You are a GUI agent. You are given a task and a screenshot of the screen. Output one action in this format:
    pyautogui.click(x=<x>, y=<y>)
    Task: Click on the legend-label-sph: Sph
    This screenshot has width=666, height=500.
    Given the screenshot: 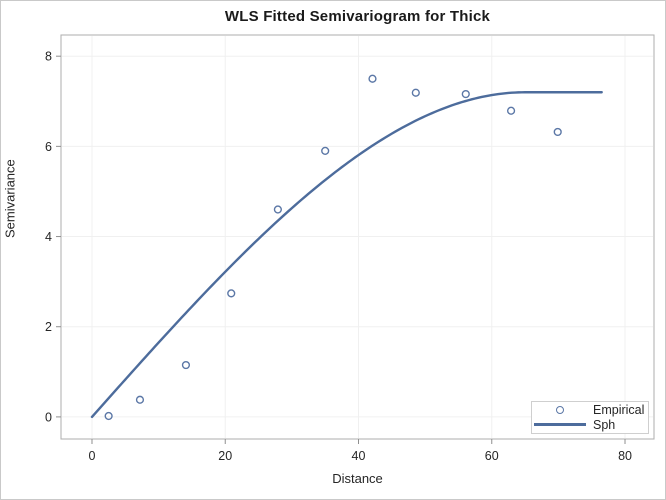 What is the action you would take?
    pyautogui.click(x=604, y=424)
    